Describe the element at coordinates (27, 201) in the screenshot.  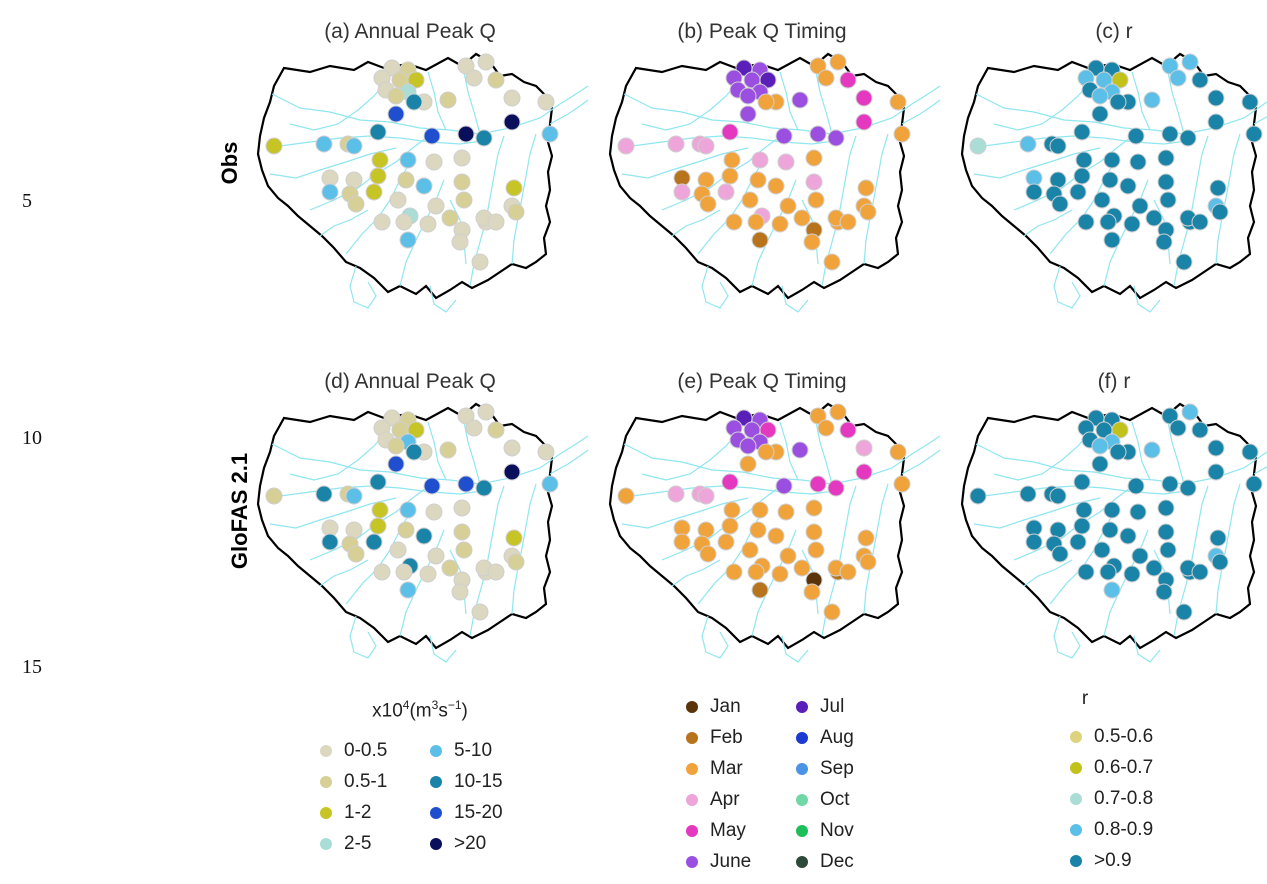
I see `line-number-5: 5` at that location.